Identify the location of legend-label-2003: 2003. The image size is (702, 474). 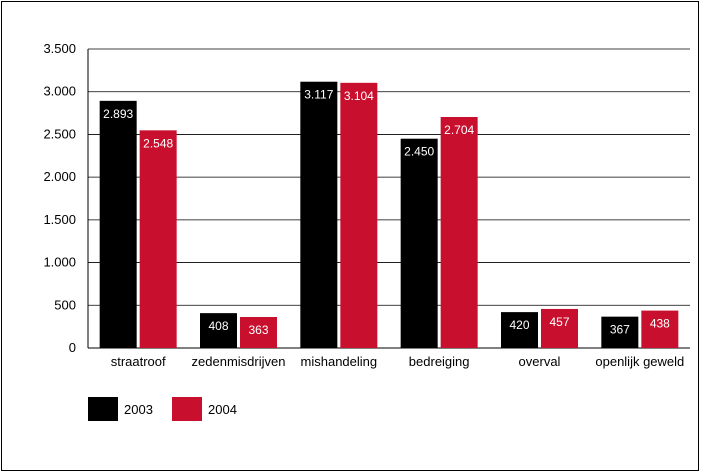
(138, 409).